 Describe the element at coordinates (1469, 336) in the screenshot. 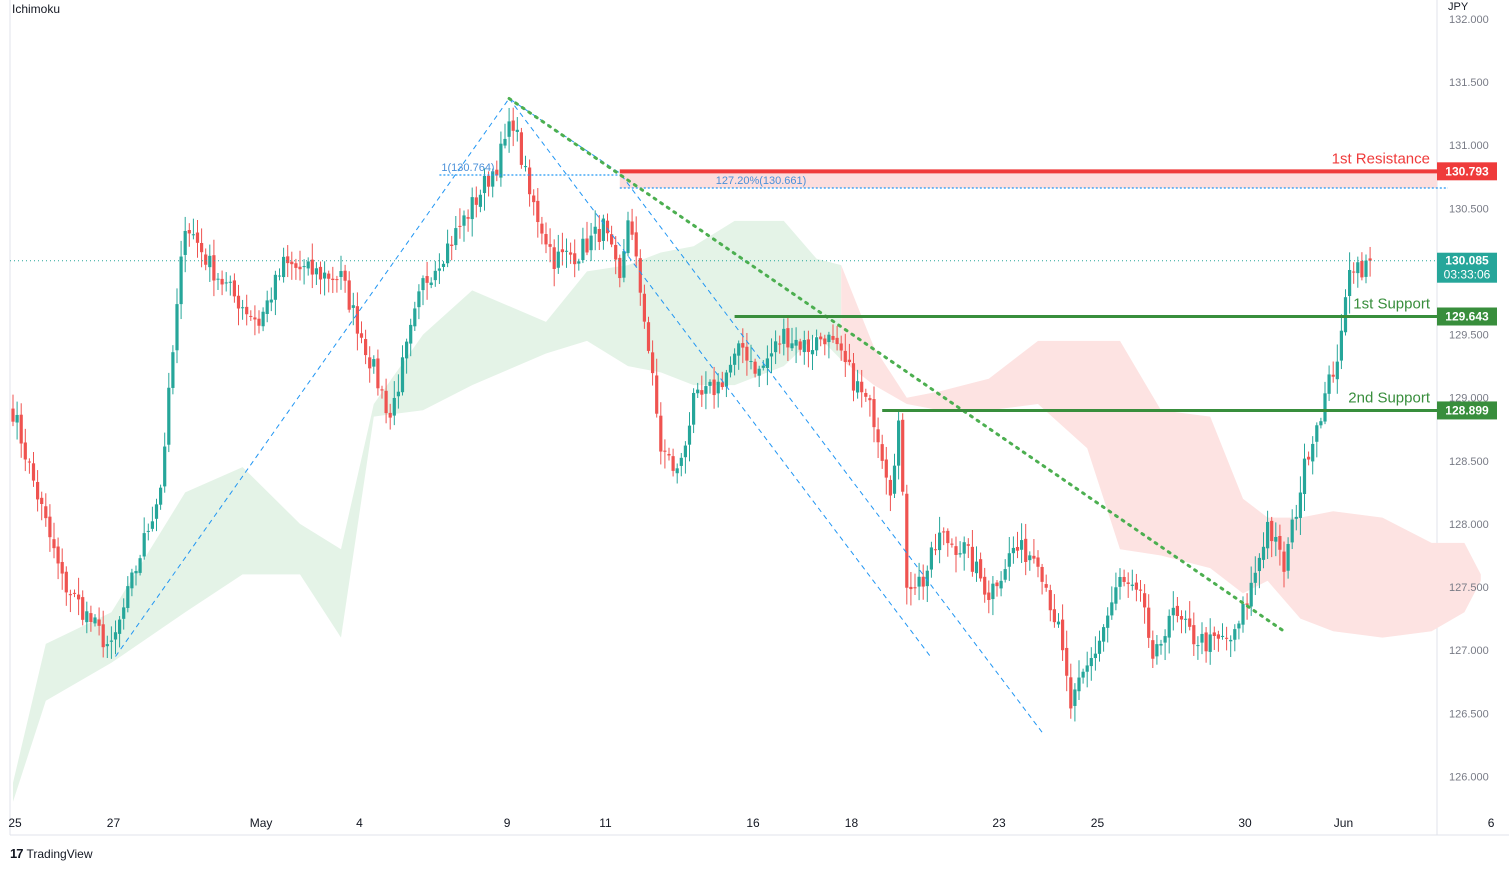

I see `y-tick-label: 129.500` at that location.